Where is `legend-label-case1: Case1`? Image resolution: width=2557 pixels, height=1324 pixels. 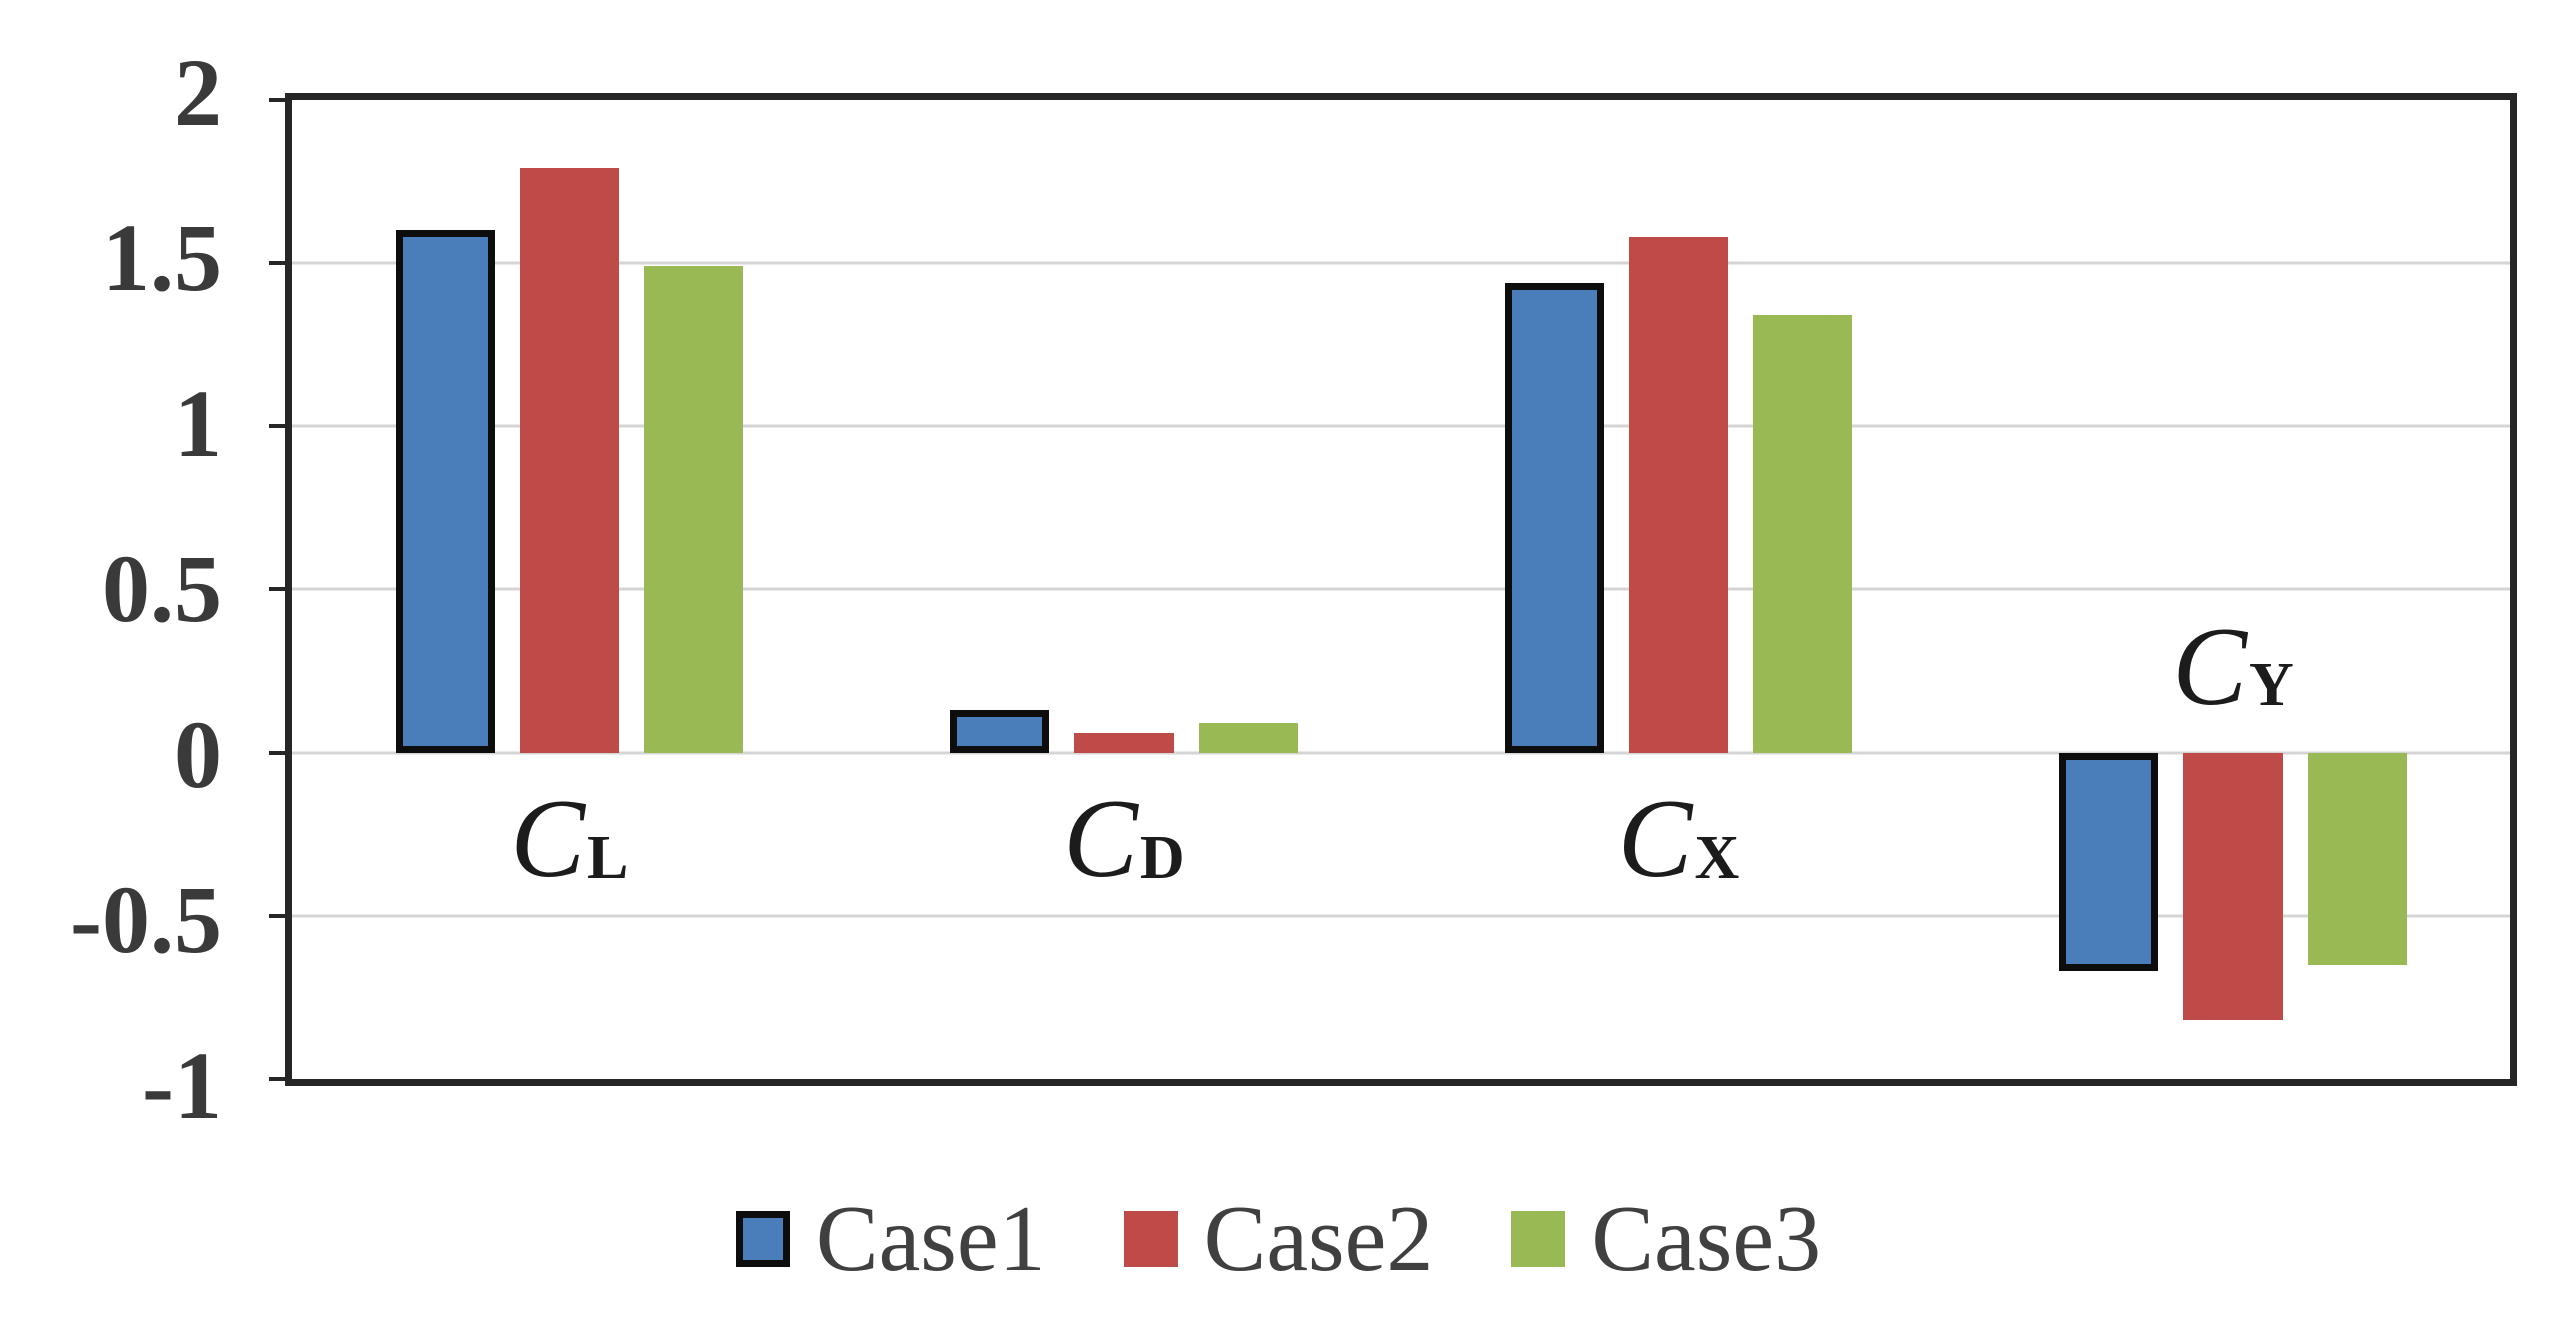 legend-label-case1: Case1 is located at coordinates (930, 1238).